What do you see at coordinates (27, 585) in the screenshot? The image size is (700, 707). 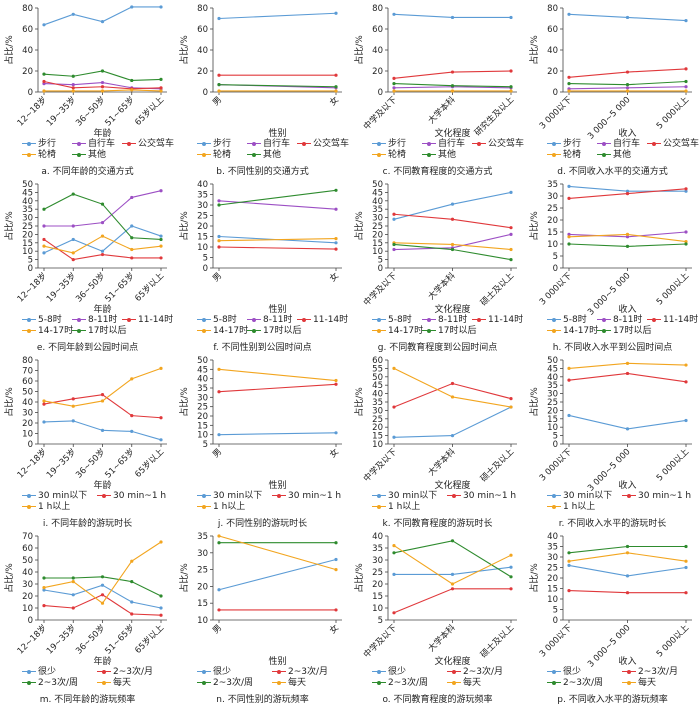 I see `y-tick-label: 30` at bounding box center [27, 585].